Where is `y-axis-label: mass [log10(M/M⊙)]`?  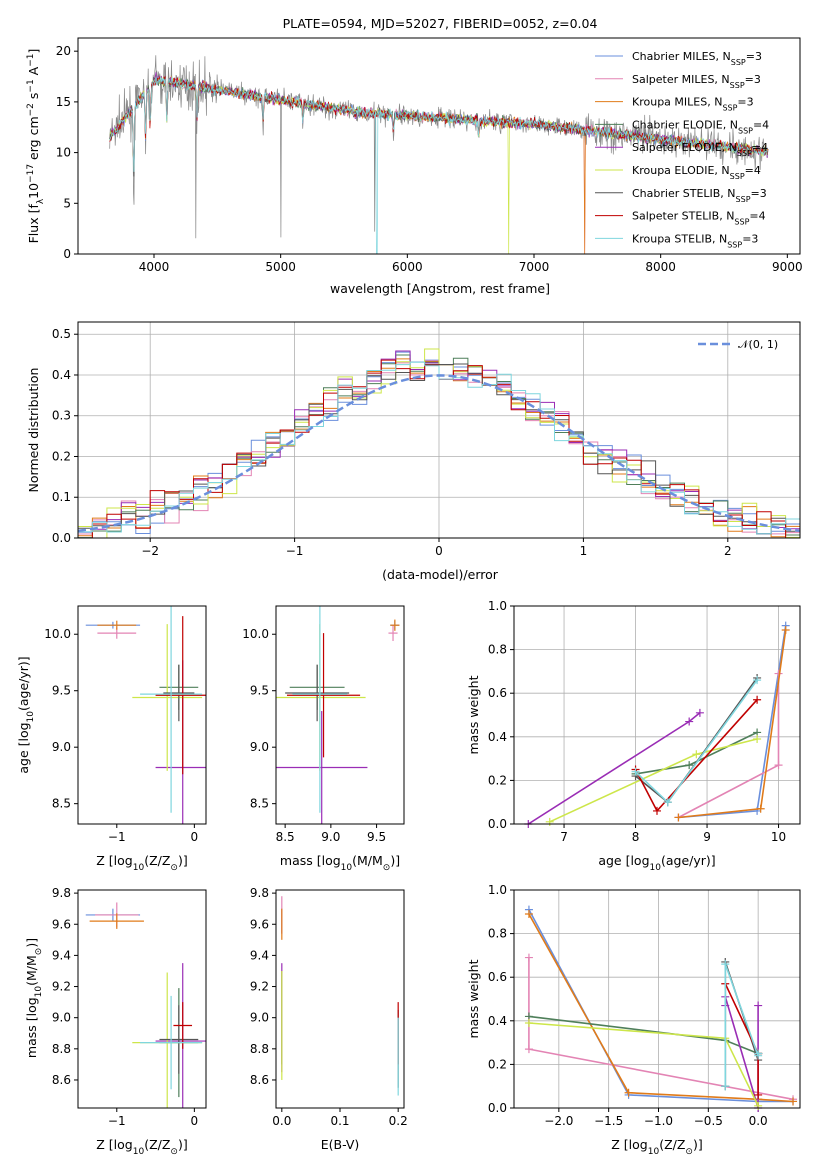
y-axis-label: mass [log10(M/M⊙)] is located at coordinates (34, 998).